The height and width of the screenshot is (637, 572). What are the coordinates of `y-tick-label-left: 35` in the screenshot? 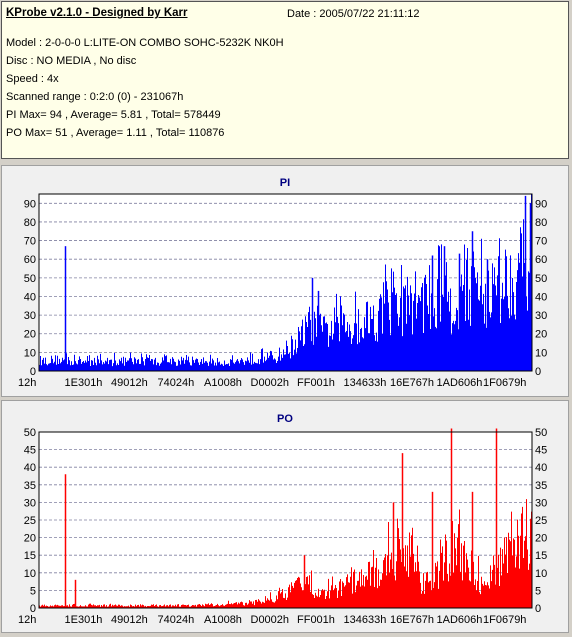 It's located at (30, 486).